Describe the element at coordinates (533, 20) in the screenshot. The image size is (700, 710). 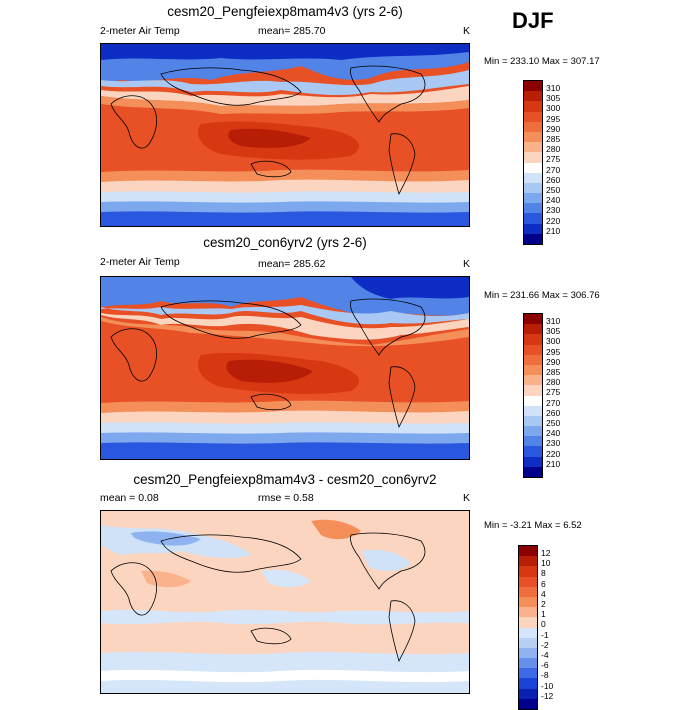
I see `season-label: DJF` at that location.